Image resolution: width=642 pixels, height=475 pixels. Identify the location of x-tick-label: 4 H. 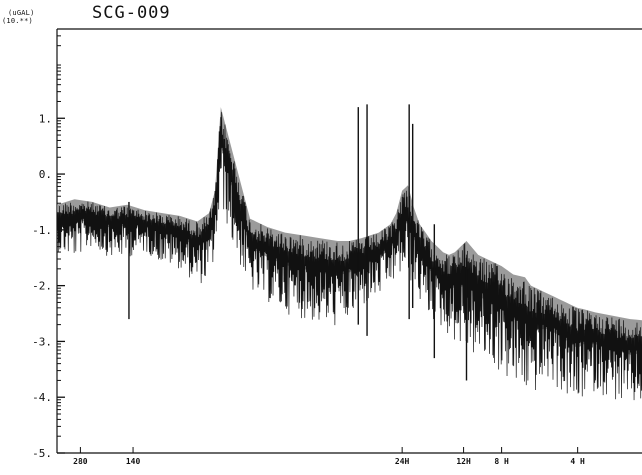
(577, 461).